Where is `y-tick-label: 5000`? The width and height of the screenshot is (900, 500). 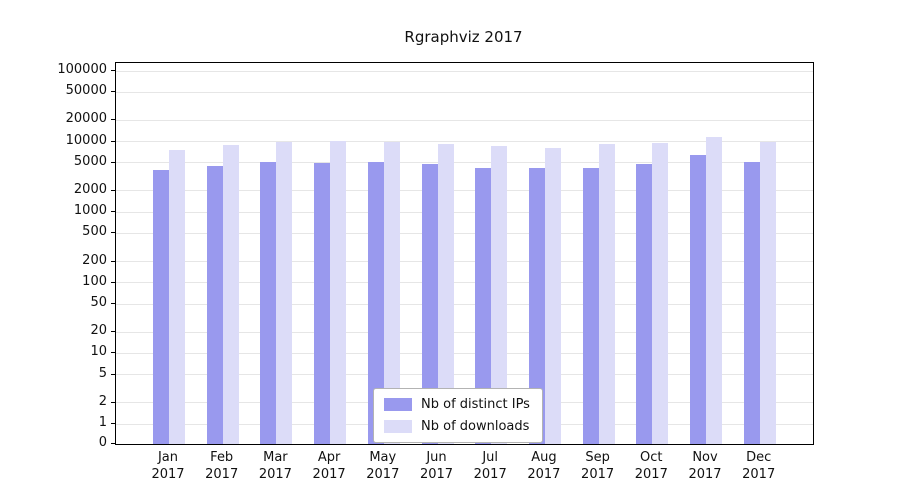 y-tick-label: 5000 is located at coordinates (90, 161).